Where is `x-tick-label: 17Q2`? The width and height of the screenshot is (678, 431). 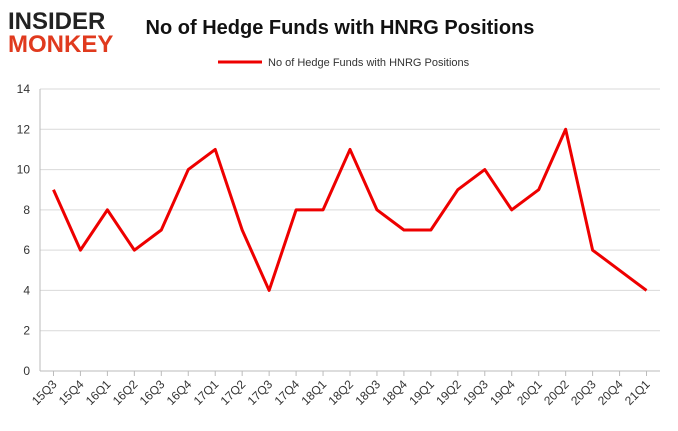
x-tick-label: 17Q2 is located at coordinates (233, 392).